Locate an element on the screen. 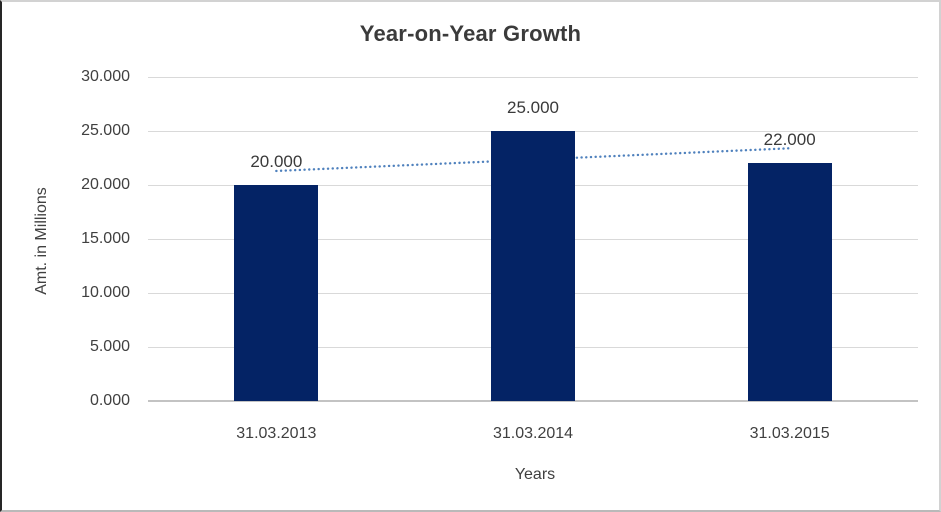  y-tick-label: 10.000 is located at coordinates (105, 292).